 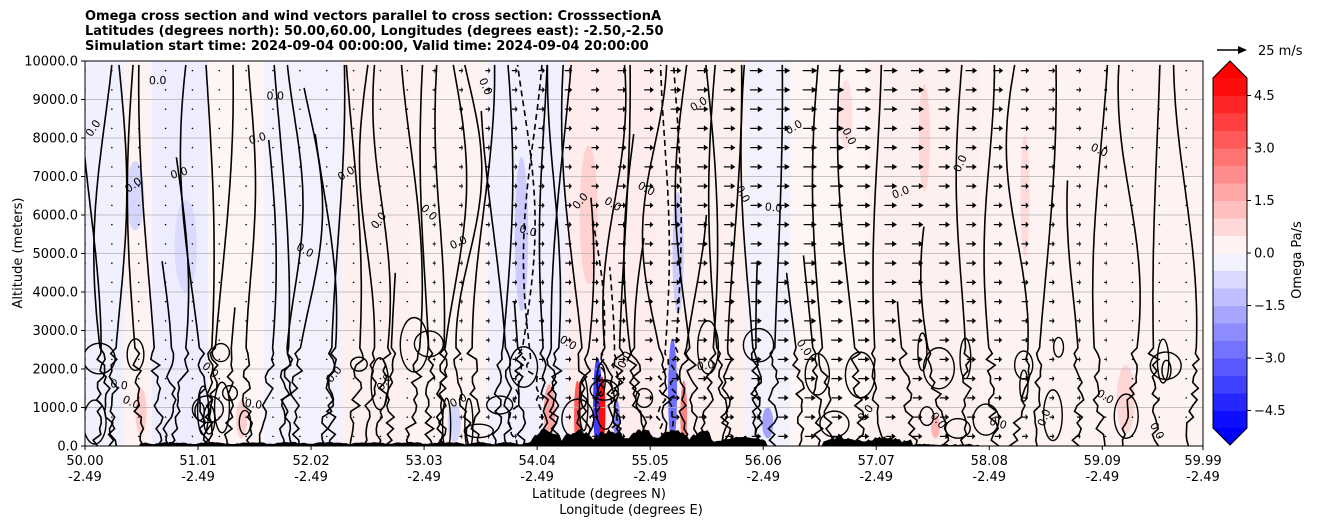 I want to click on colorbar-outline, so click(x=1230, y=253).